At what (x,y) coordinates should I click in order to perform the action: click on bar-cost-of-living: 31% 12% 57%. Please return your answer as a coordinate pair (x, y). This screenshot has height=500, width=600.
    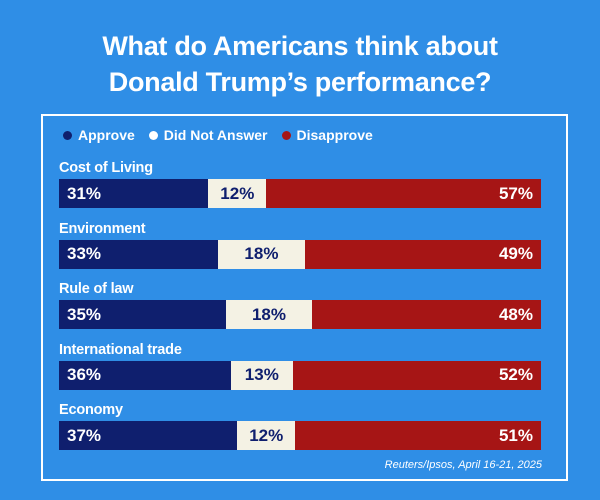
    Looking at the image, I should click on (300, 193).